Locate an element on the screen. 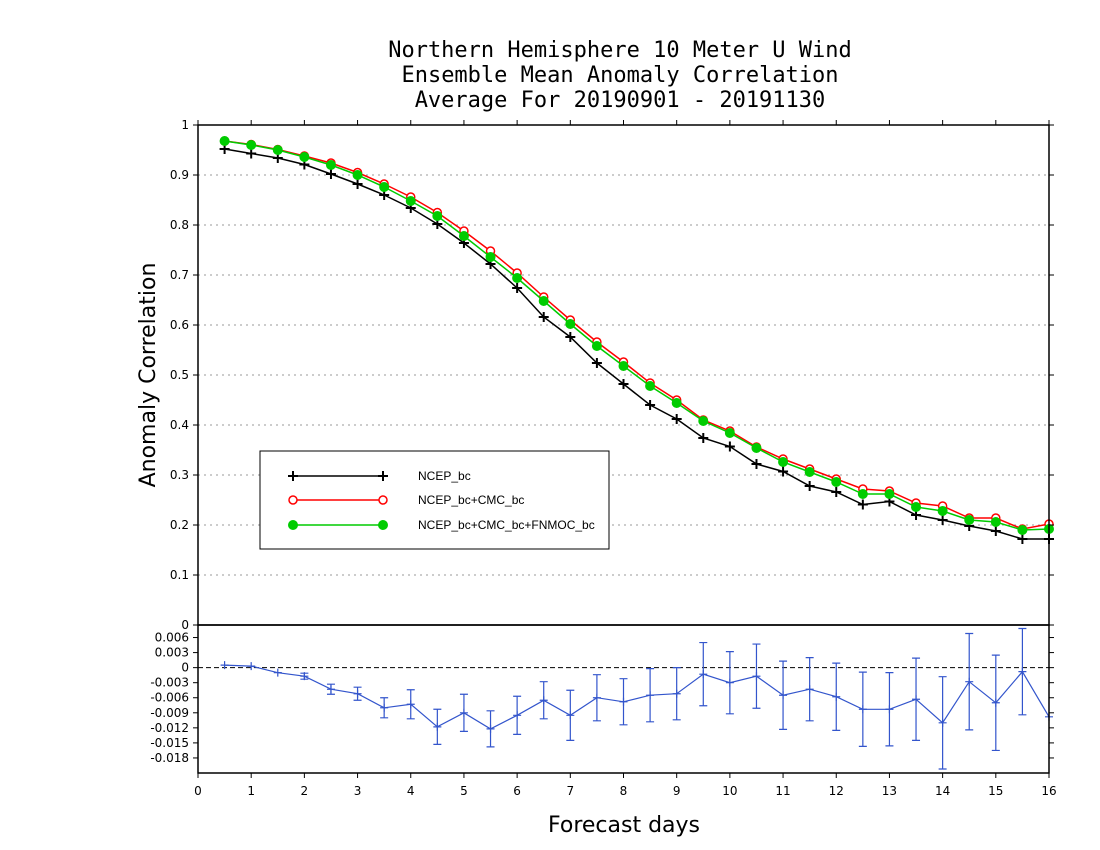 The width and height of the screenshot is (1100, 850). y-tick-label: 0.5 is located at coordinates (179, 375).